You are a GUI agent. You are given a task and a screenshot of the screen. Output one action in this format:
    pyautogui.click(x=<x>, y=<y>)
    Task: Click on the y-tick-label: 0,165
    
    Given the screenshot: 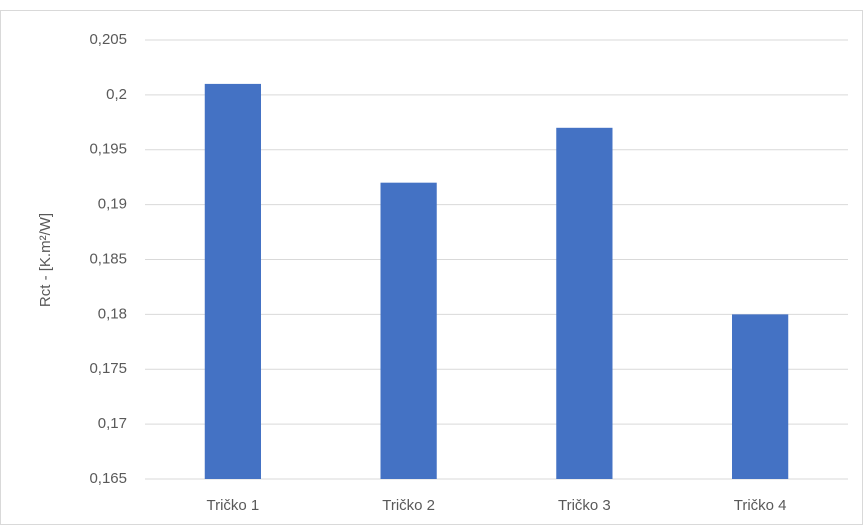 What is the action you would take?
    pyautogui.click(x=108, y=478)
    